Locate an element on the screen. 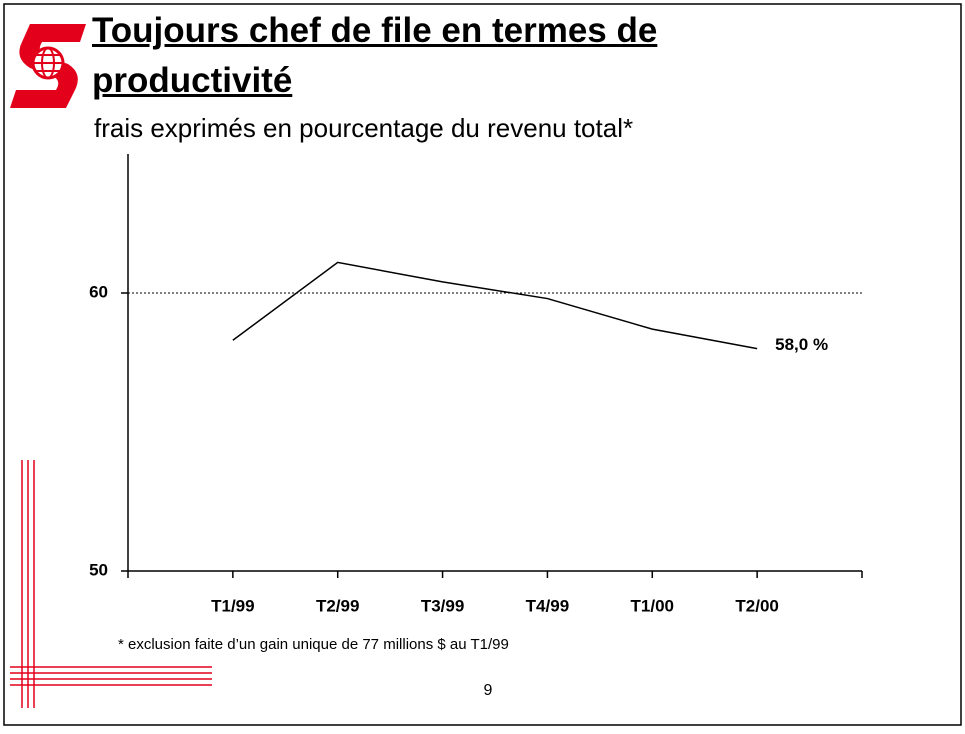 The width and height of the screenshot is (965, 734). y-tick-label: 60 is located at coordinates (98, 291).